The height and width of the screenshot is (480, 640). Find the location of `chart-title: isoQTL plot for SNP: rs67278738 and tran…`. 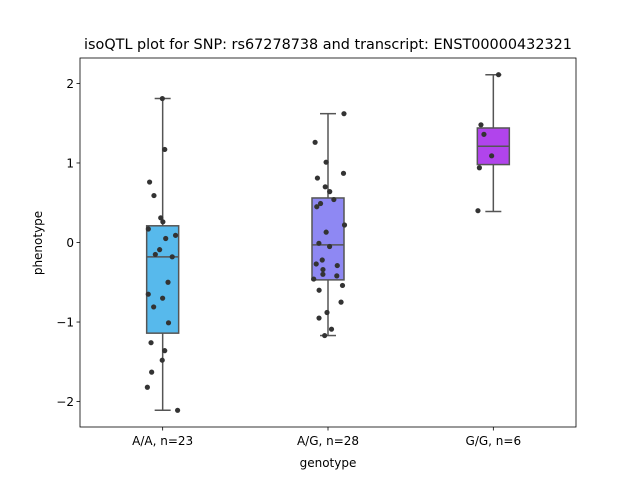

chart-title: isoQTL plot for SNP: rs67278738 and tran… is located at coordinates (328, 45).